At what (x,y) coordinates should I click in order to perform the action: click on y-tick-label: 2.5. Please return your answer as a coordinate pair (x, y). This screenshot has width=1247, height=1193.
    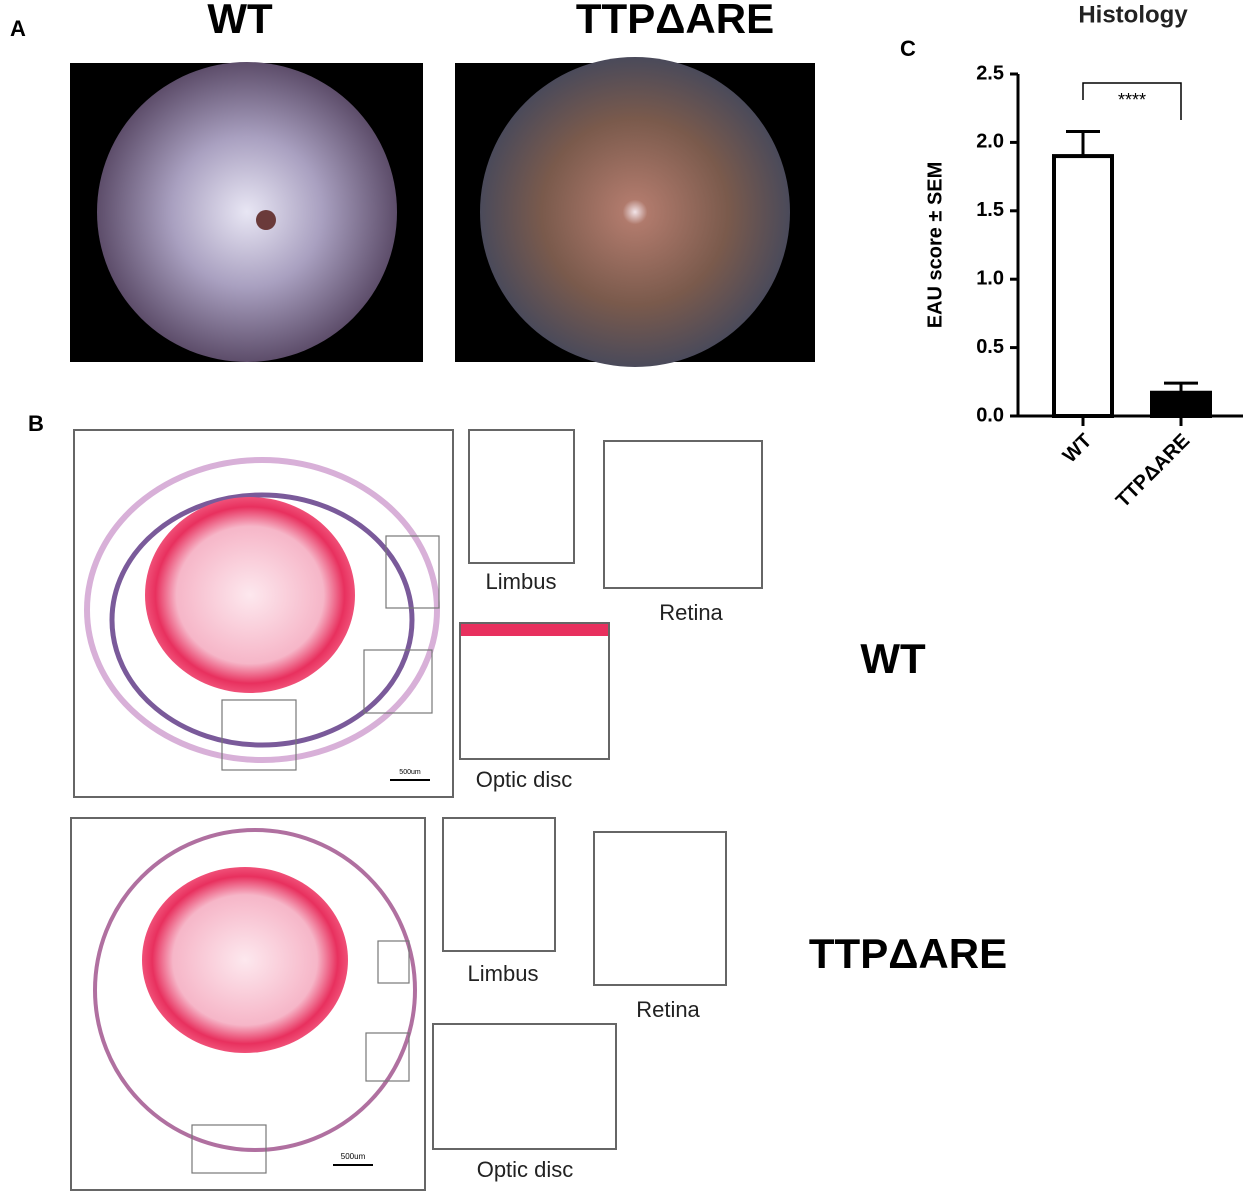
    Looking at the image, I should click on (990, 73).